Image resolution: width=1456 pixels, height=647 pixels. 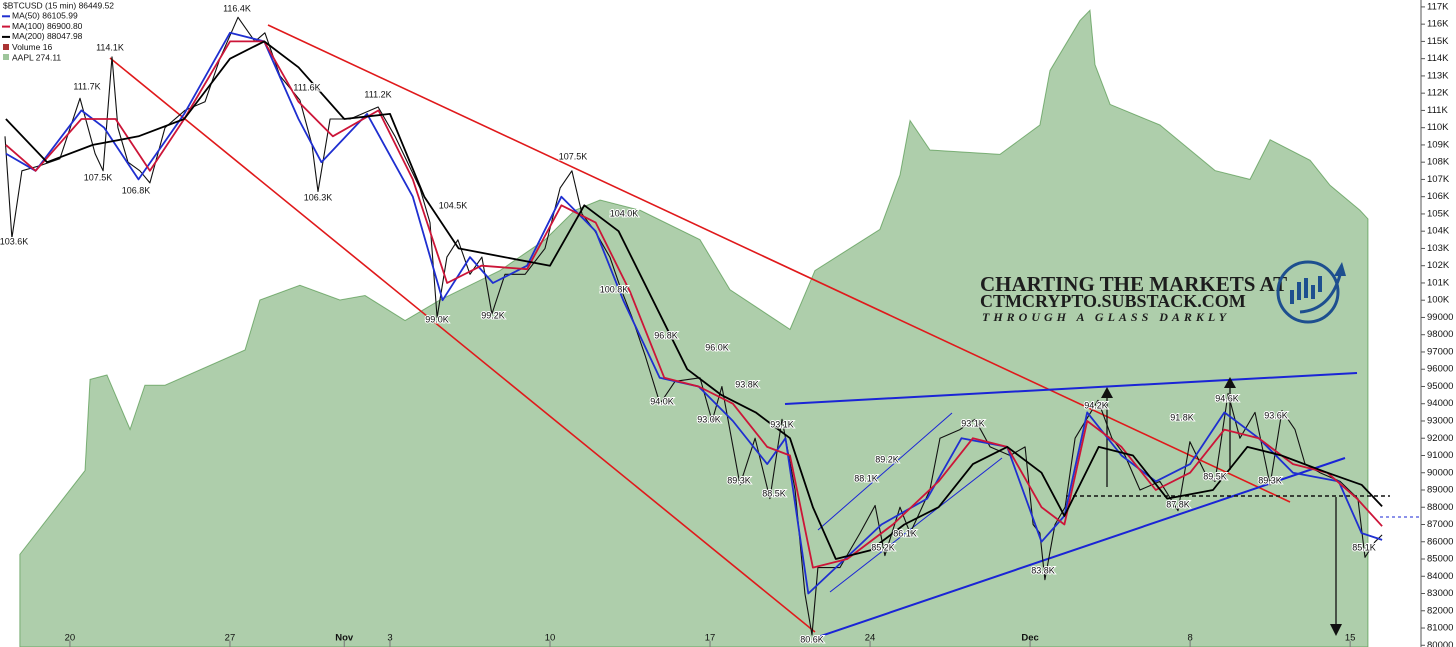 I want to click on x-tick-label: 3, so click(x=389, y=638).